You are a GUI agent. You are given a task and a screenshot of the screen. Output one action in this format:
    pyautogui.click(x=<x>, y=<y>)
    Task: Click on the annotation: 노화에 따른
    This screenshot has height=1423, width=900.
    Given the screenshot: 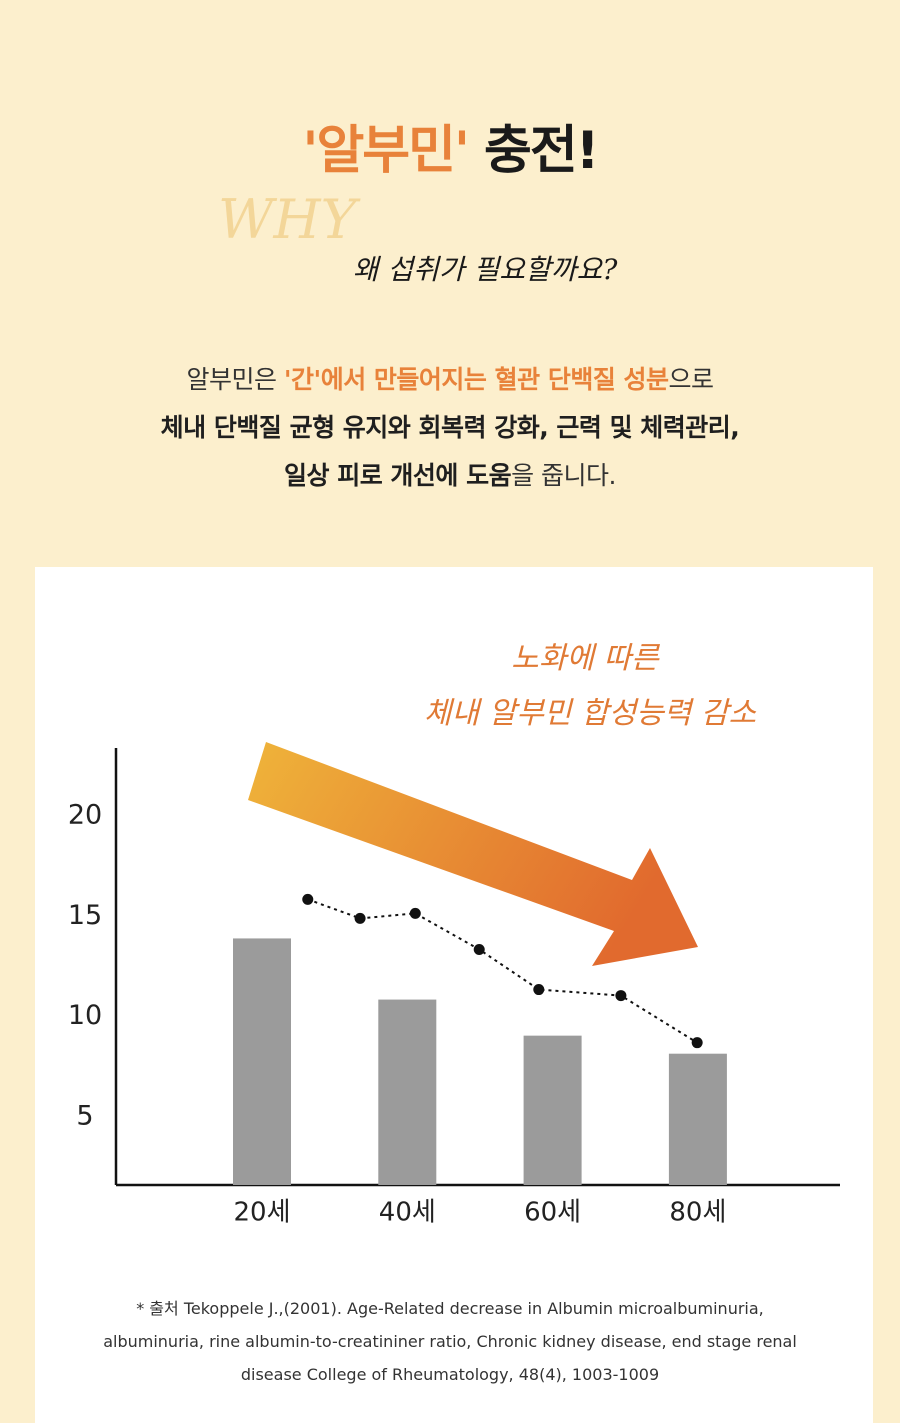 What is the action you would take?
    pyautogui.click(x=585, y=658)
    